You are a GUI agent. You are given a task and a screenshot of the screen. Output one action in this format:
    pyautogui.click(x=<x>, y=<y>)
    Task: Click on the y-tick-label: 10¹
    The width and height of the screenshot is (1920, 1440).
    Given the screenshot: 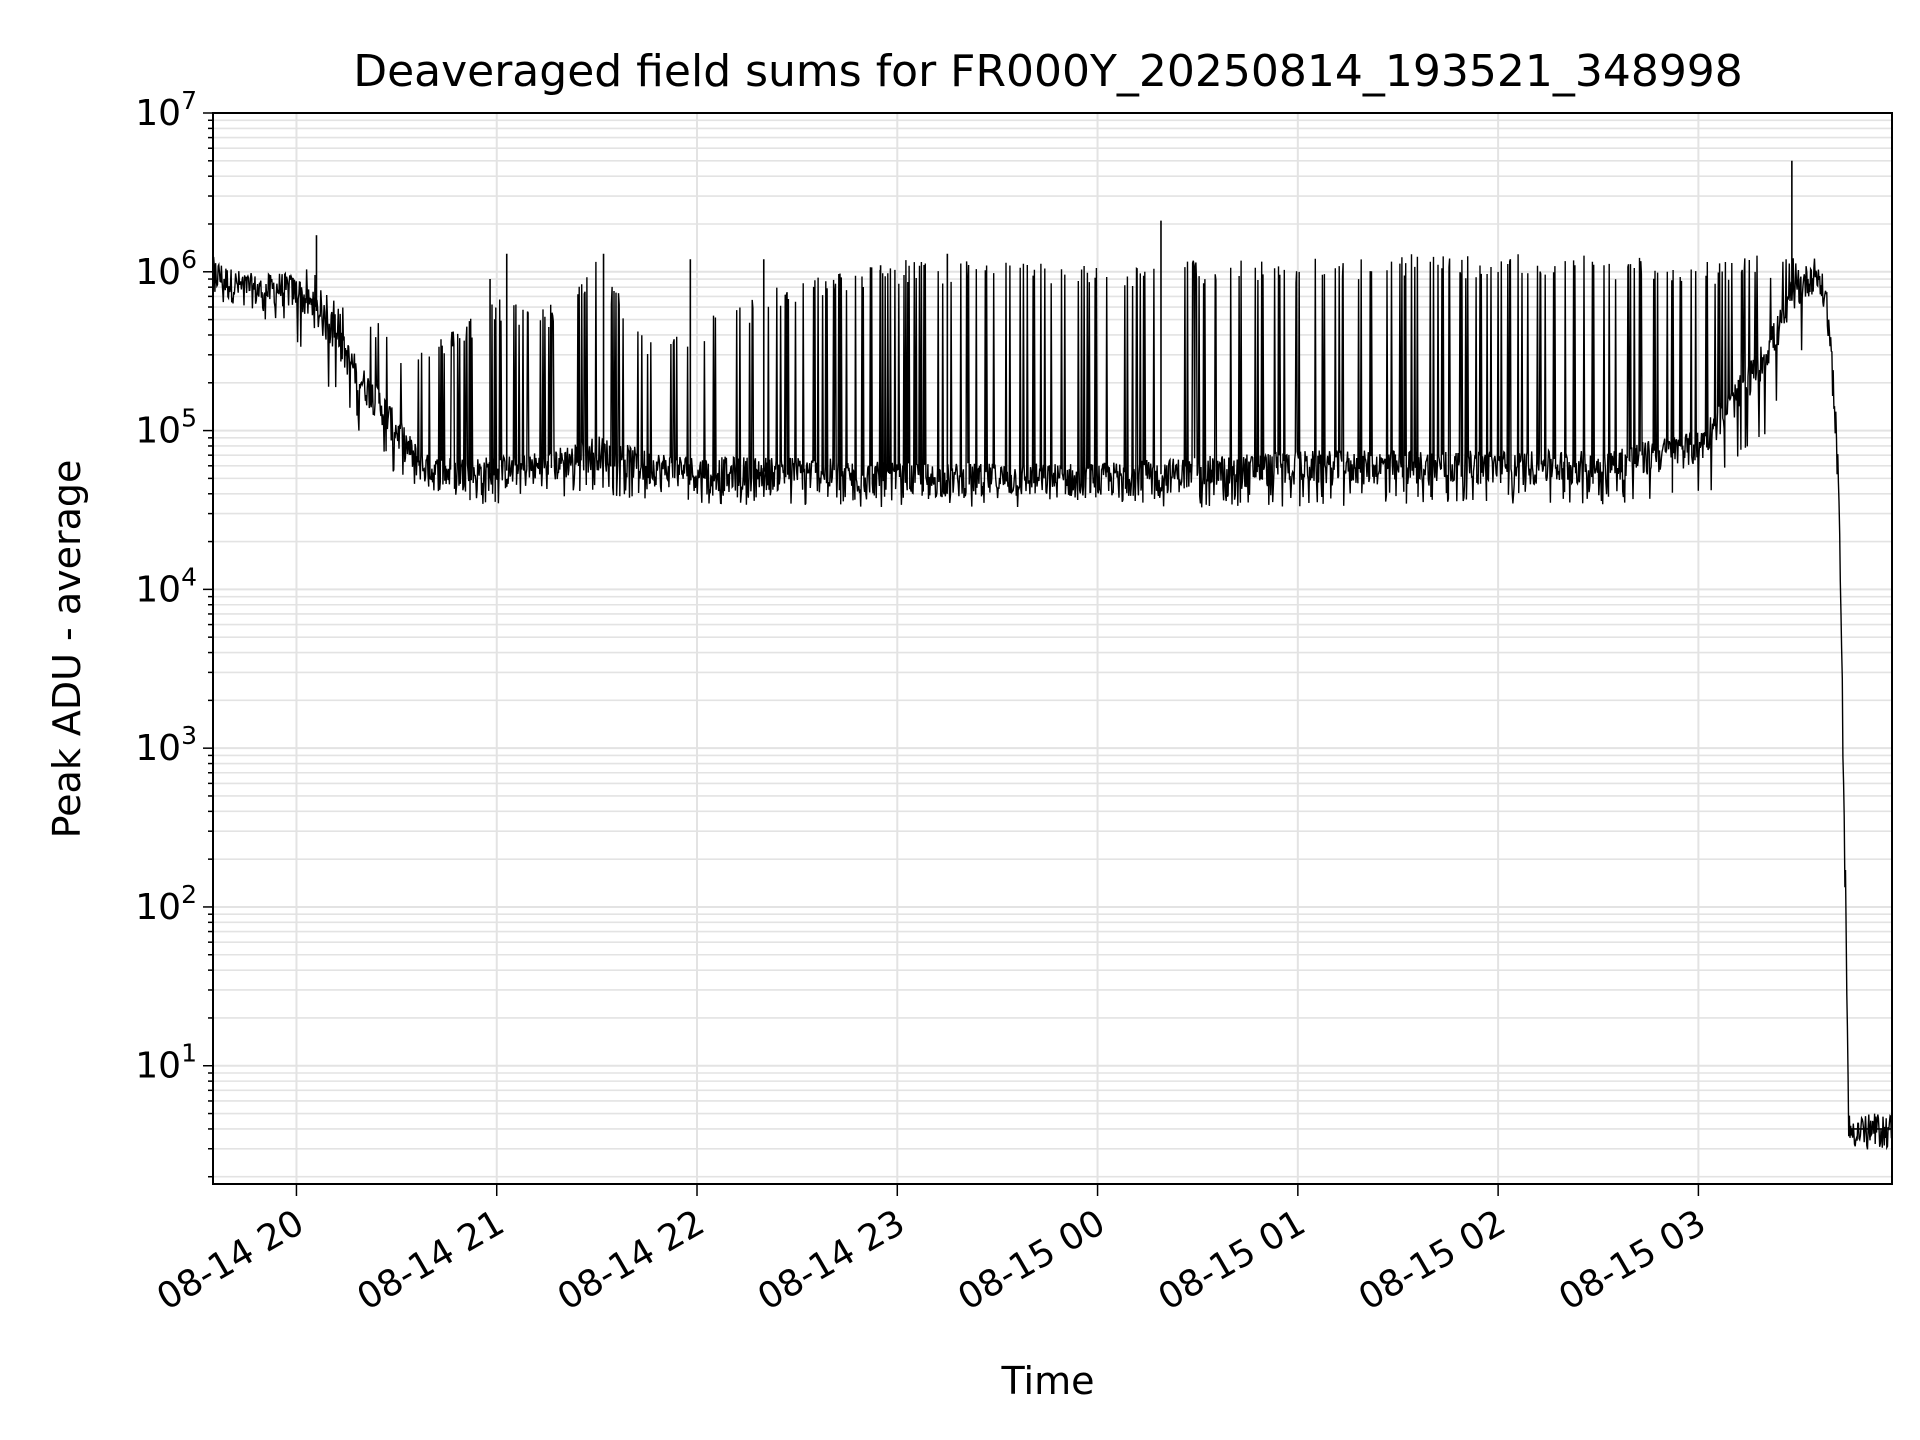 What is the action you would take?
    pyautogui.click(x=166, y=1063)
    